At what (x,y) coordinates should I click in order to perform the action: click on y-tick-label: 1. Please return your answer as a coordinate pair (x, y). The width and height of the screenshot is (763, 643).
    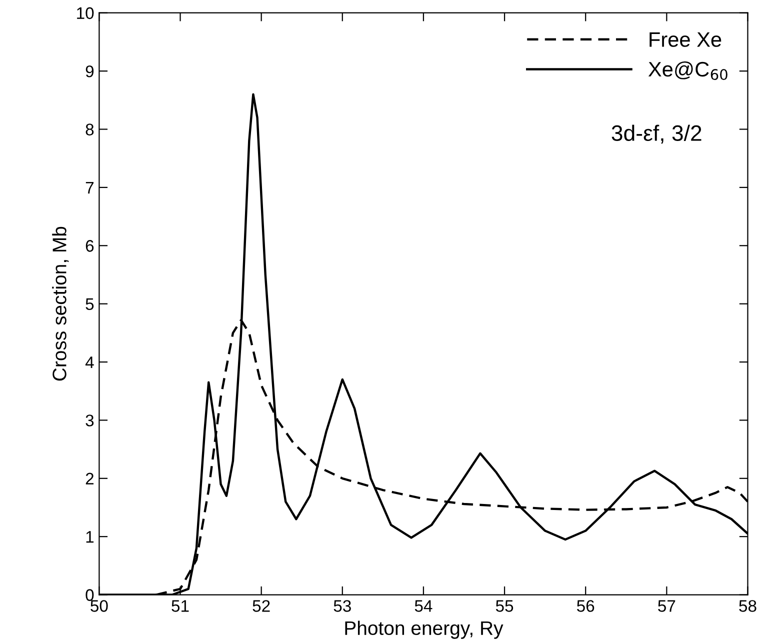
    Looking at the image, I should click on (90, 537).